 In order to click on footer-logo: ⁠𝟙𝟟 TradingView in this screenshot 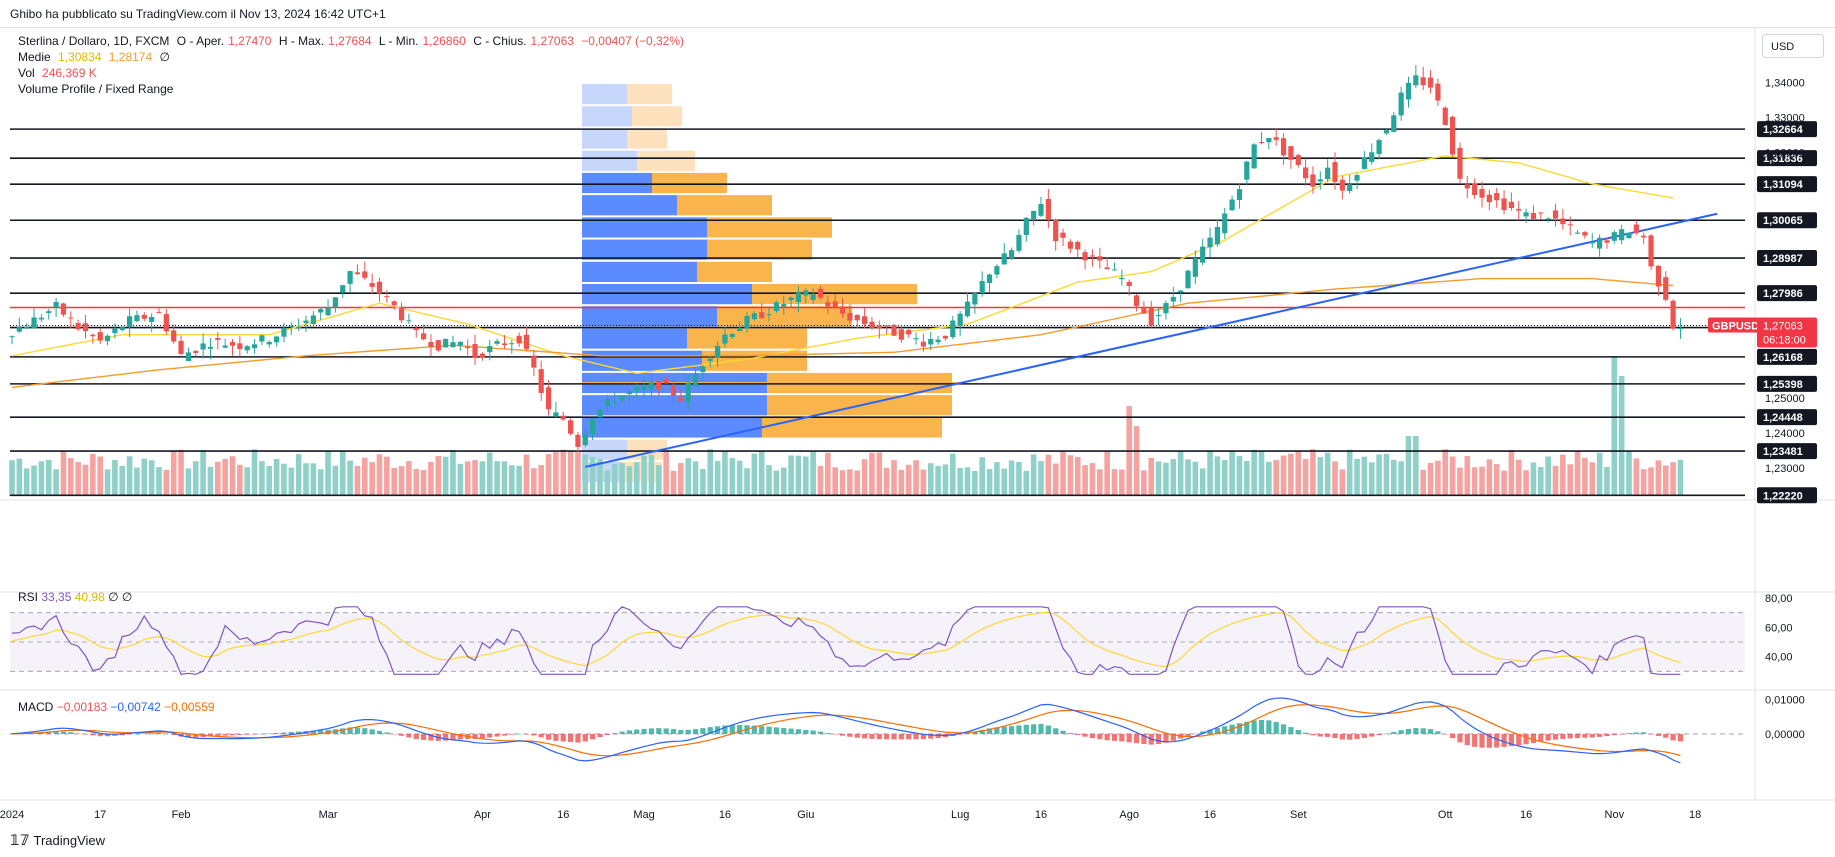, I will do `click(57, 840)`.